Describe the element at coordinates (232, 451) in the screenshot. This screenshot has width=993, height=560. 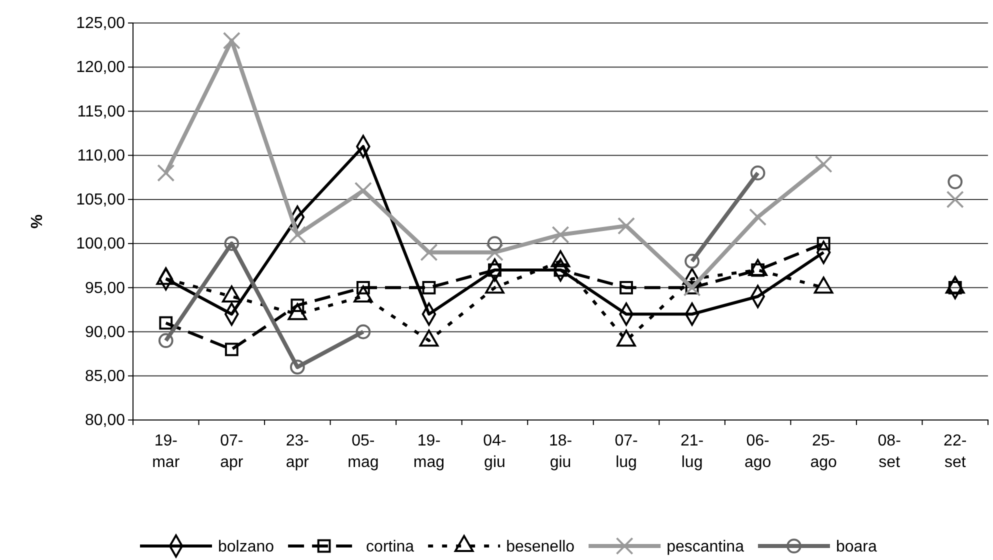
I see `x-tick-label: 07-apr` at that location.